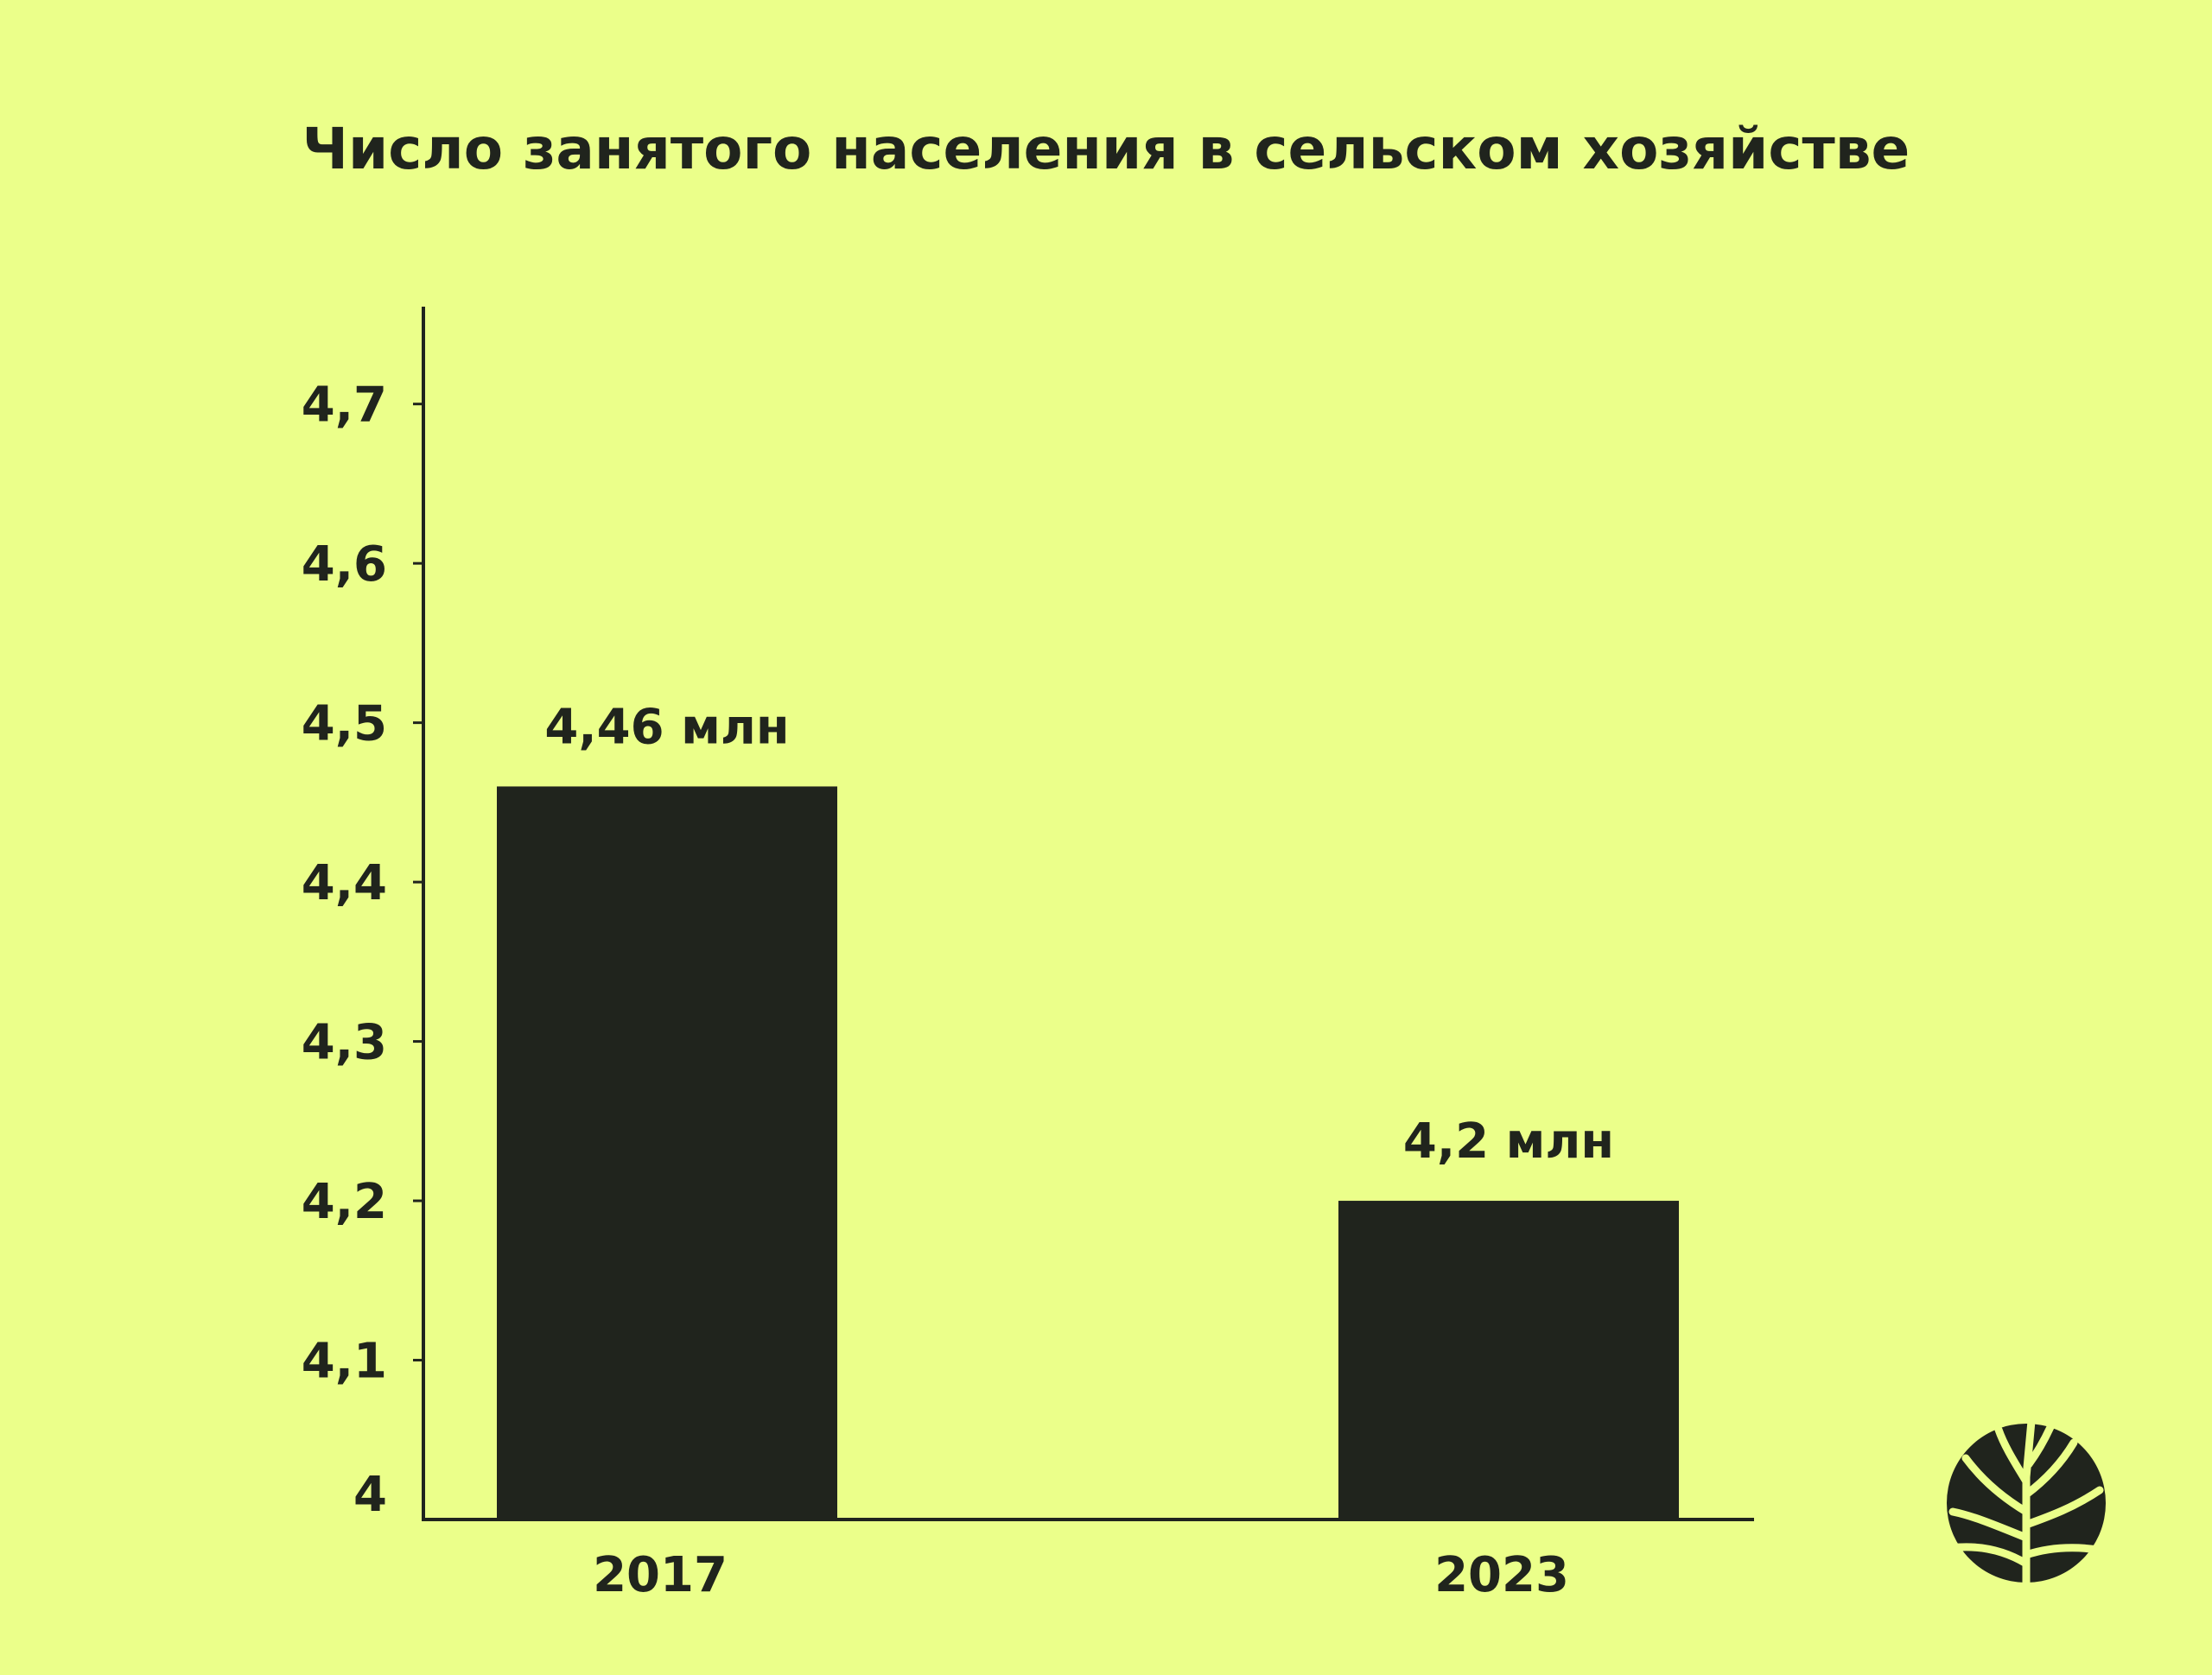 The height and width of the screenshot is (1675, 2212). I want to click on data-label-2023: 4,2 млн, so click(1508, 1141).